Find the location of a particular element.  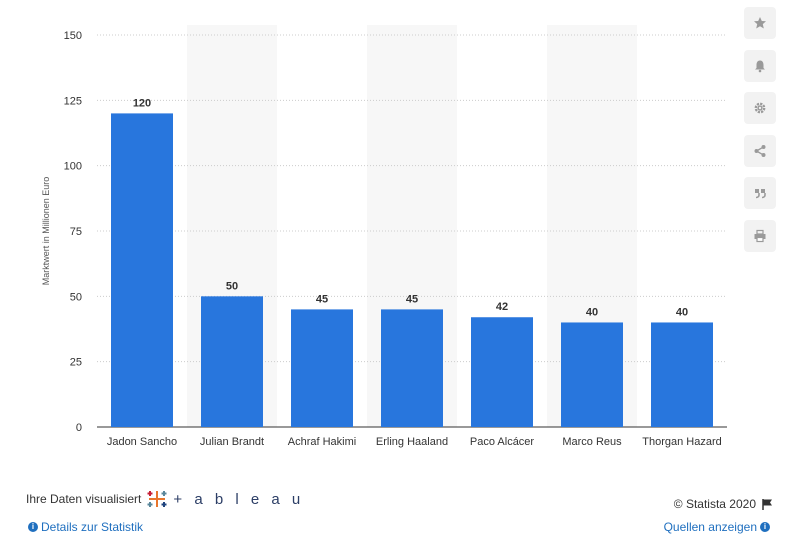

sources-link-label: Quellen anzeigen is located at coordinates (710, 527).